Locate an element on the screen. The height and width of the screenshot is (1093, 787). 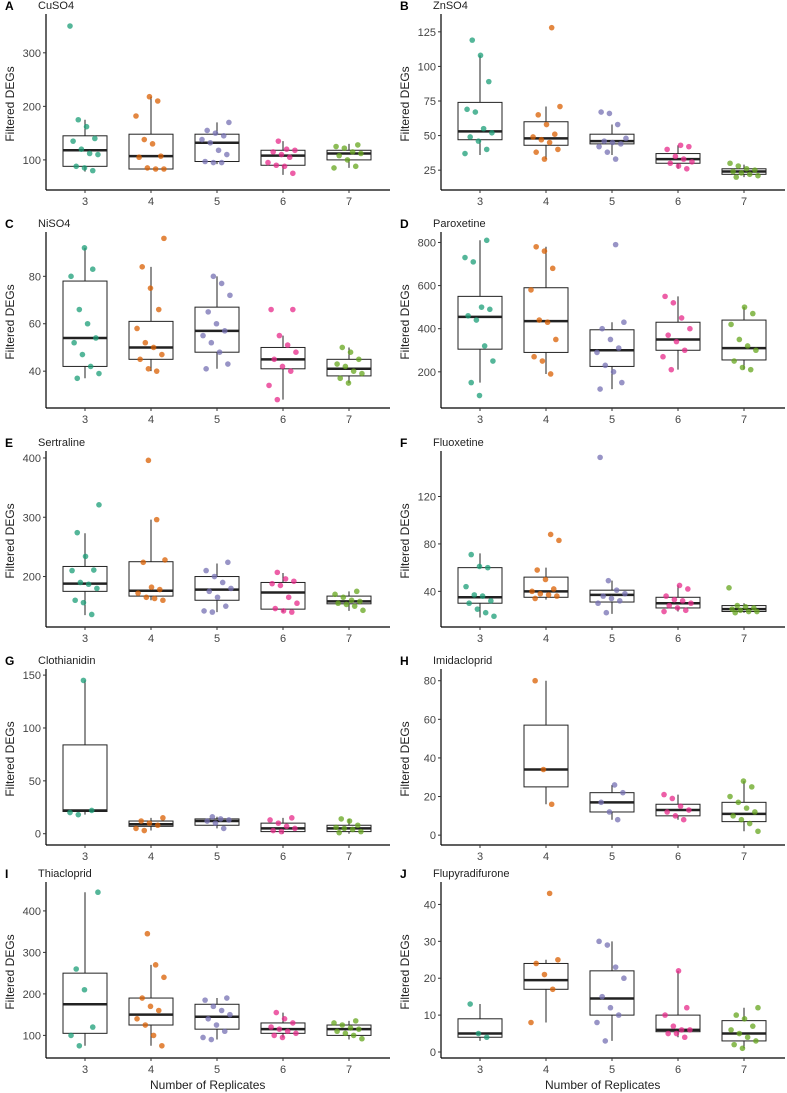
boxplot-svg: Filtered DEGs 40 60 80 3 4 5 6 7 is located at coordinates (196, 329).